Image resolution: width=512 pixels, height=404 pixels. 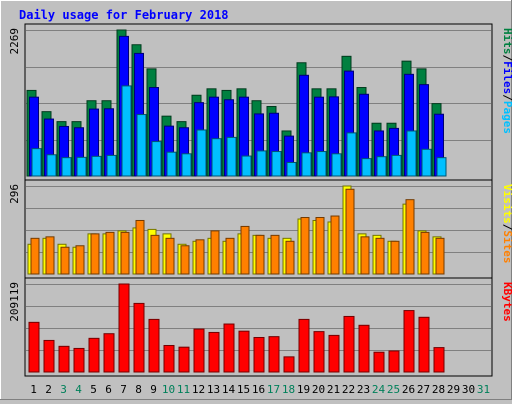 What do you see at coordinates (63, 389) in the screenshot?
I see `x-tick-label-day-3: 3` at bounding box center [63, 389].